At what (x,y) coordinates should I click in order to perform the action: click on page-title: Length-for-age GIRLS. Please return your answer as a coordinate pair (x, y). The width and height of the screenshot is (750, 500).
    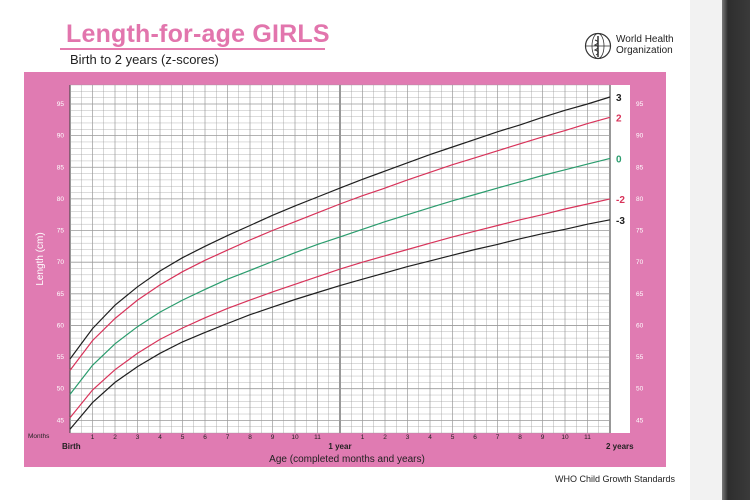
    Looking at the image, I should click on (198, 34).